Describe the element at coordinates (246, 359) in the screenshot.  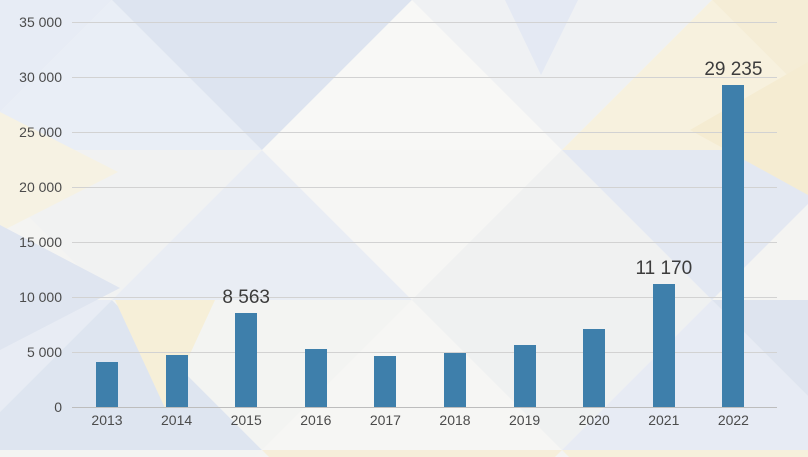
I see `bar-2015` at that location.